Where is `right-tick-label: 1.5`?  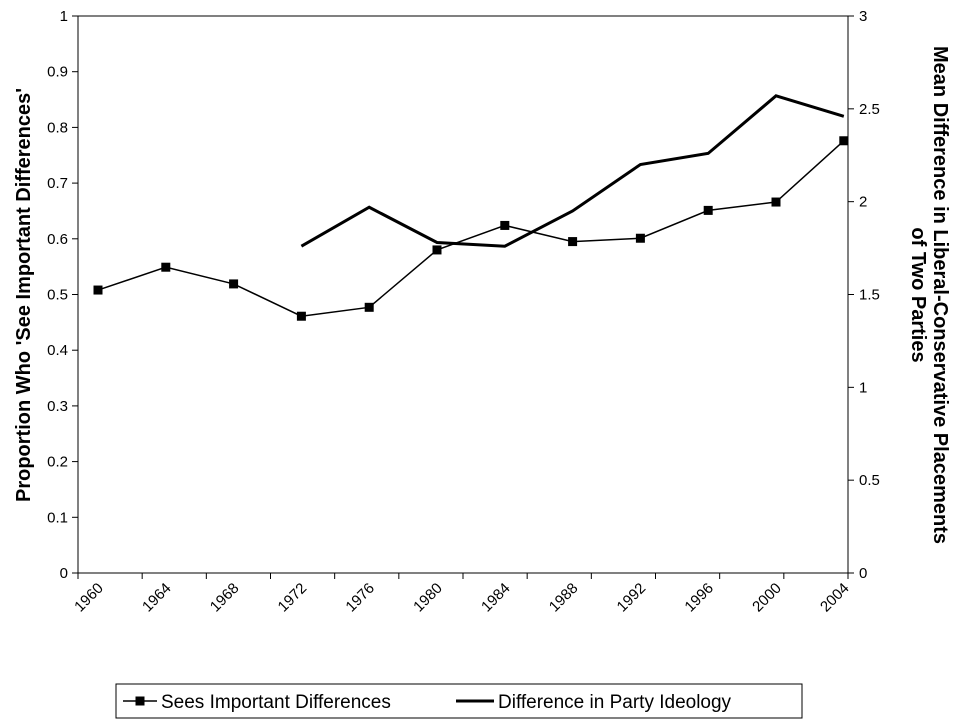
right-tick-label: 1.5 is located at coordinates (869, 295).